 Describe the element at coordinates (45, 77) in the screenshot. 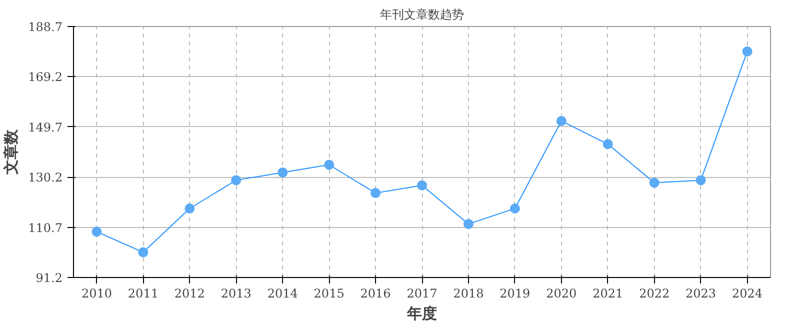

I see `y-tick-label: 169.2` at that location.